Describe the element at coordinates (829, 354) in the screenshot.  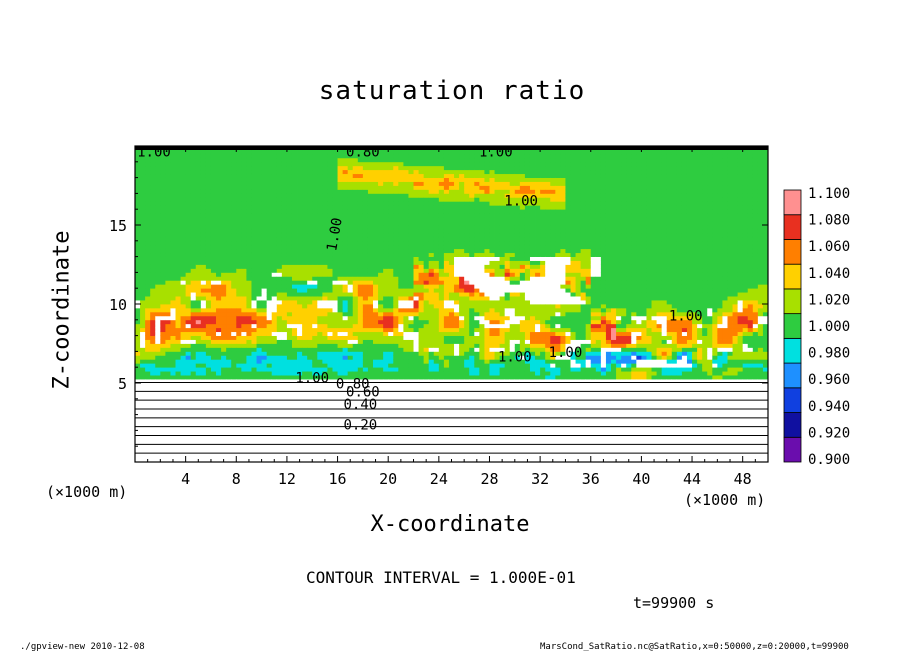
I see `colorbar-label: 0.980` at that location.